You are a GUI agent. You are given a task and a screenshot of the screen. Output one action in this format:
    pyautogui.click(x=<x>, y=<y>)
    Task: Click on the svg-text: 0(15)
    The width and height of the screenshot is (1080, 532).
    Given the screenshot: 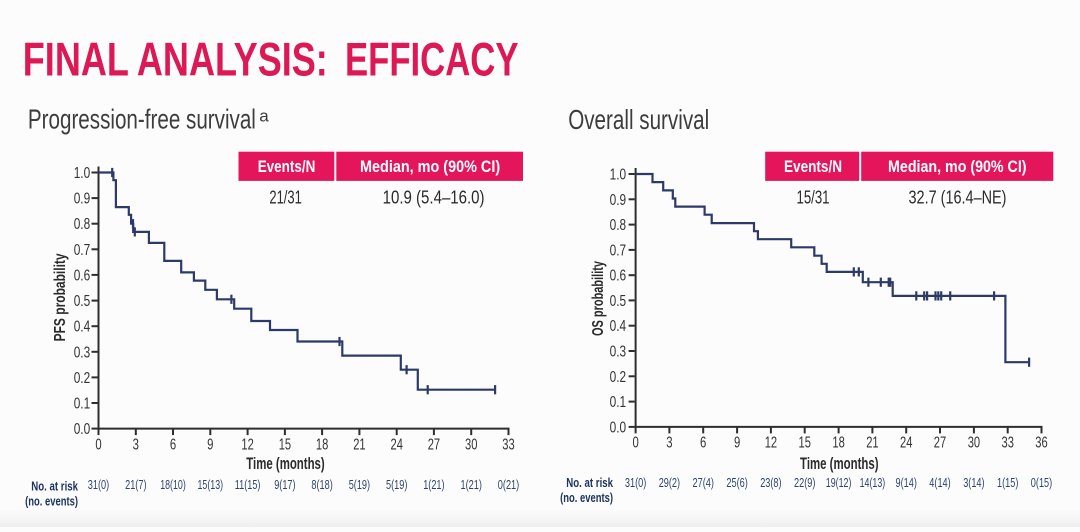 What is the action you would take?
    pyautogui.click(x=1041, y=483)
    